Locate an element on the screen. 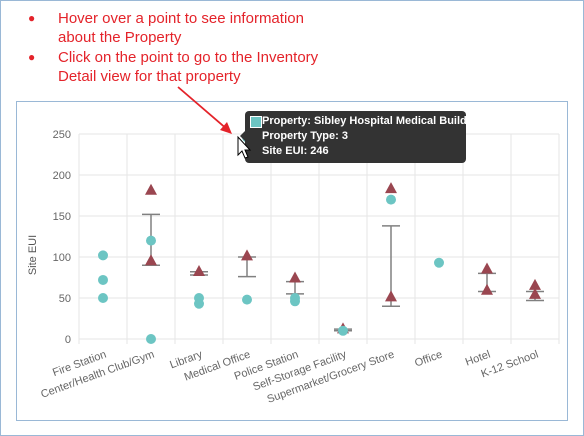 This screenshot has width=584, height=436. tooltip-swatch is located at coordinates (256, 122).